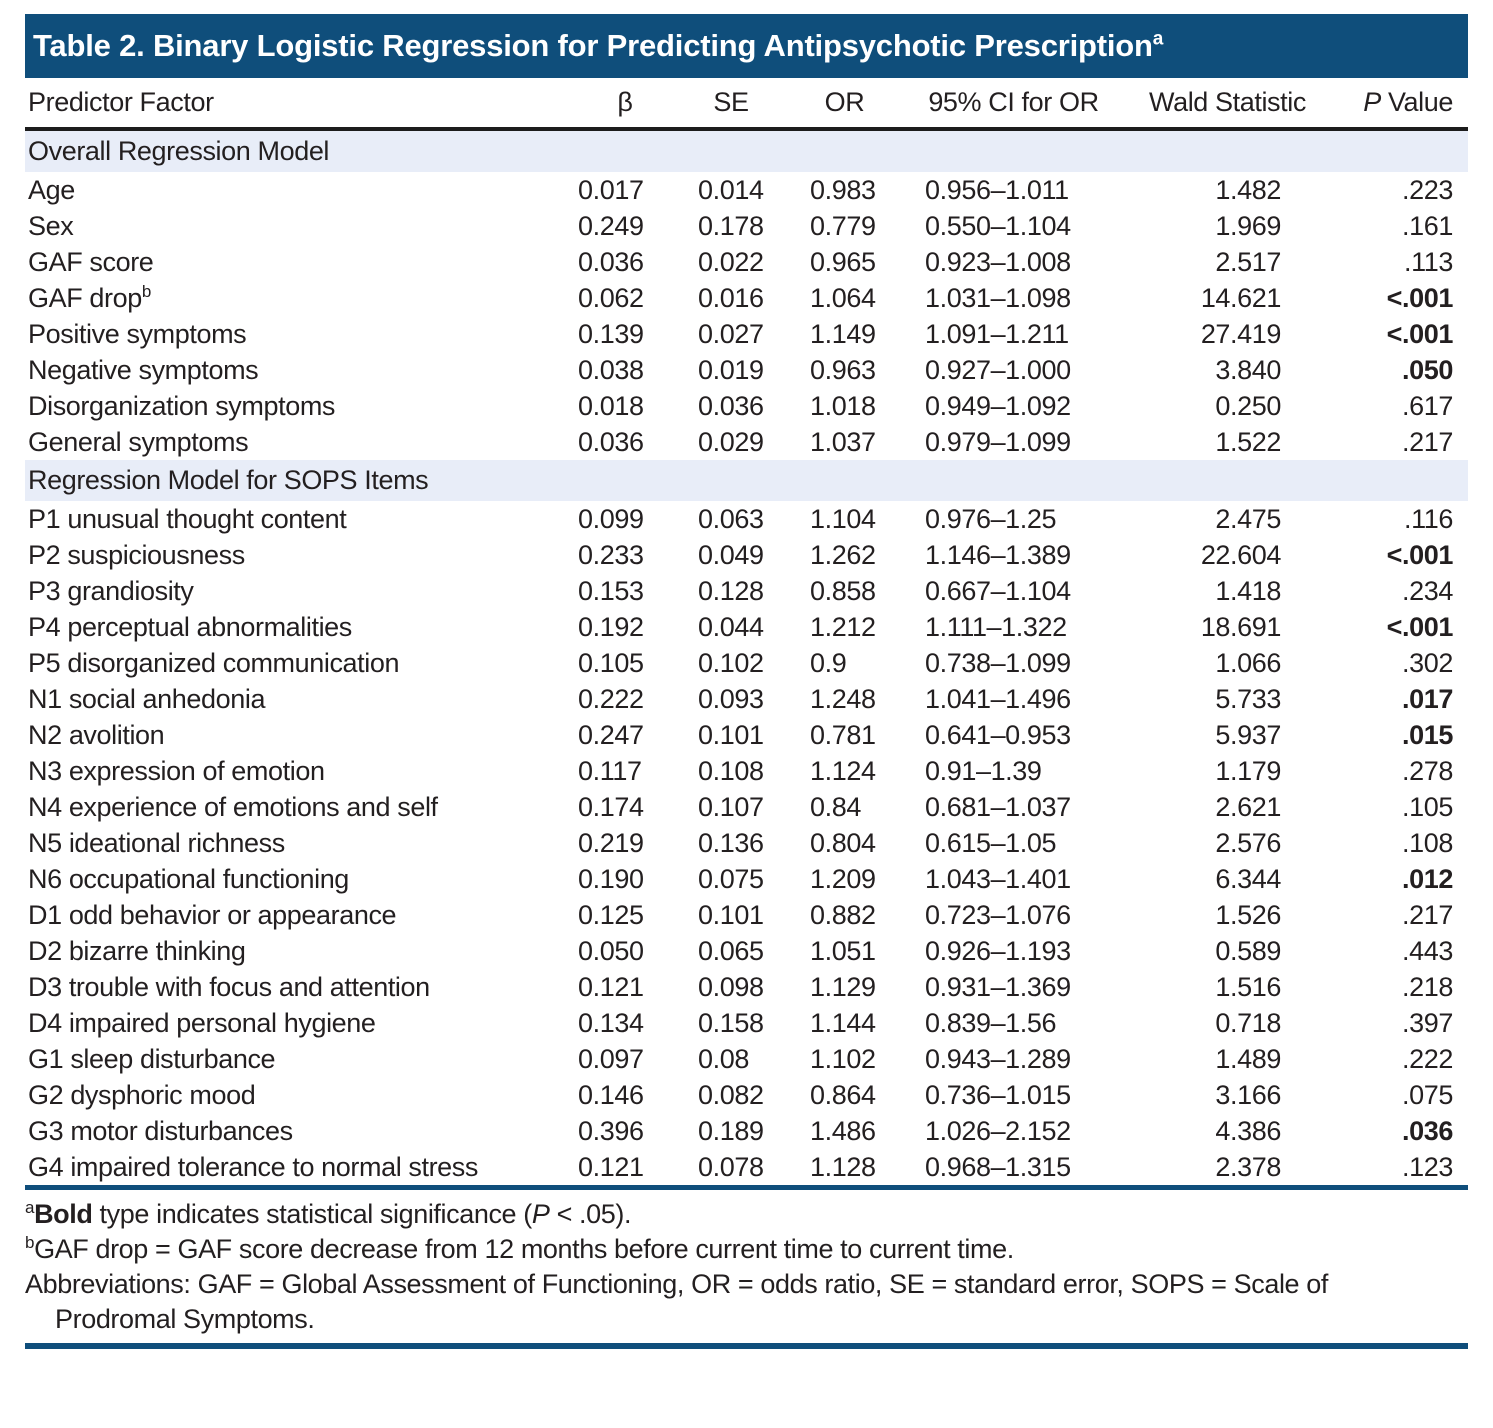 This screenshot has width=1493, height=1428. I want to click on cell-p-value: .036, so click(1427, 1130).